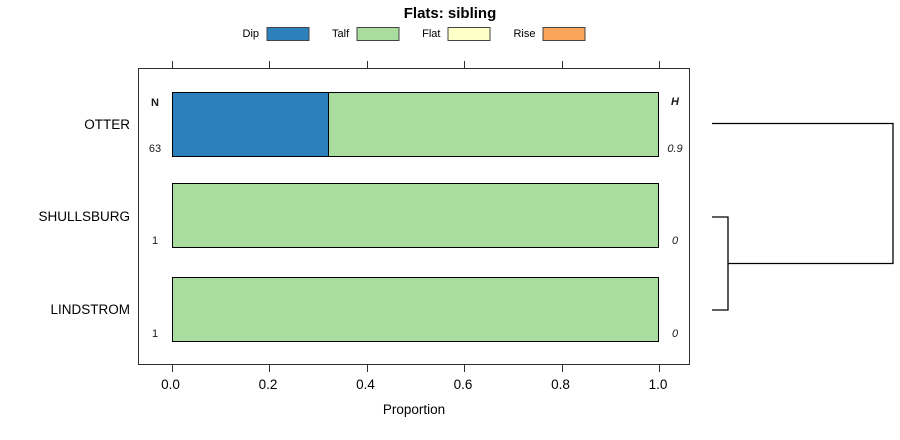 The image size is (900, 440). What do you see at coordinates (288, 34) in the screenshot?
I see `dip-swatch` at bounding box center [288, 34].